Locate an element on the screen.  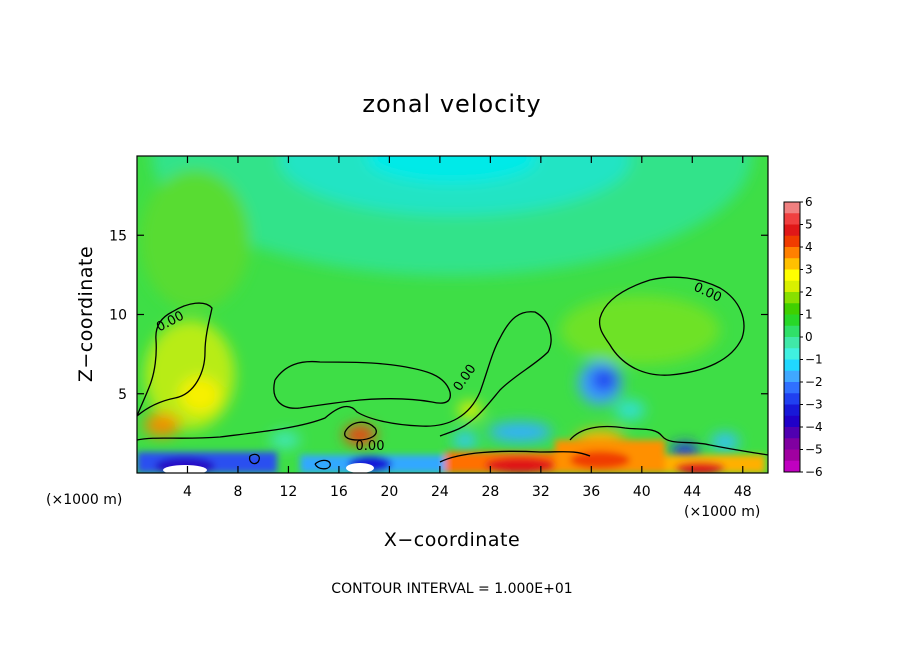
colorbar: 6 5 4 3 2 1 0 −1 −2 −3 −4 −5 −6 is located at coordinates (803, 337).